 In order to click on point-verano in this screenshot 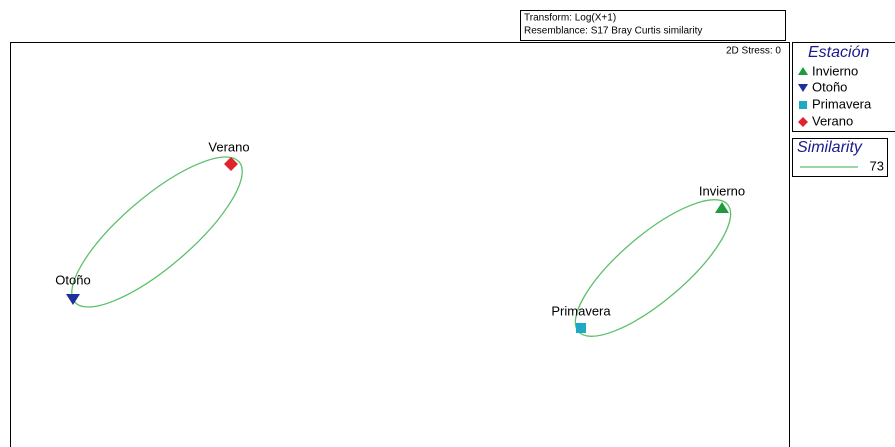, I will do `click(231, 164)`.